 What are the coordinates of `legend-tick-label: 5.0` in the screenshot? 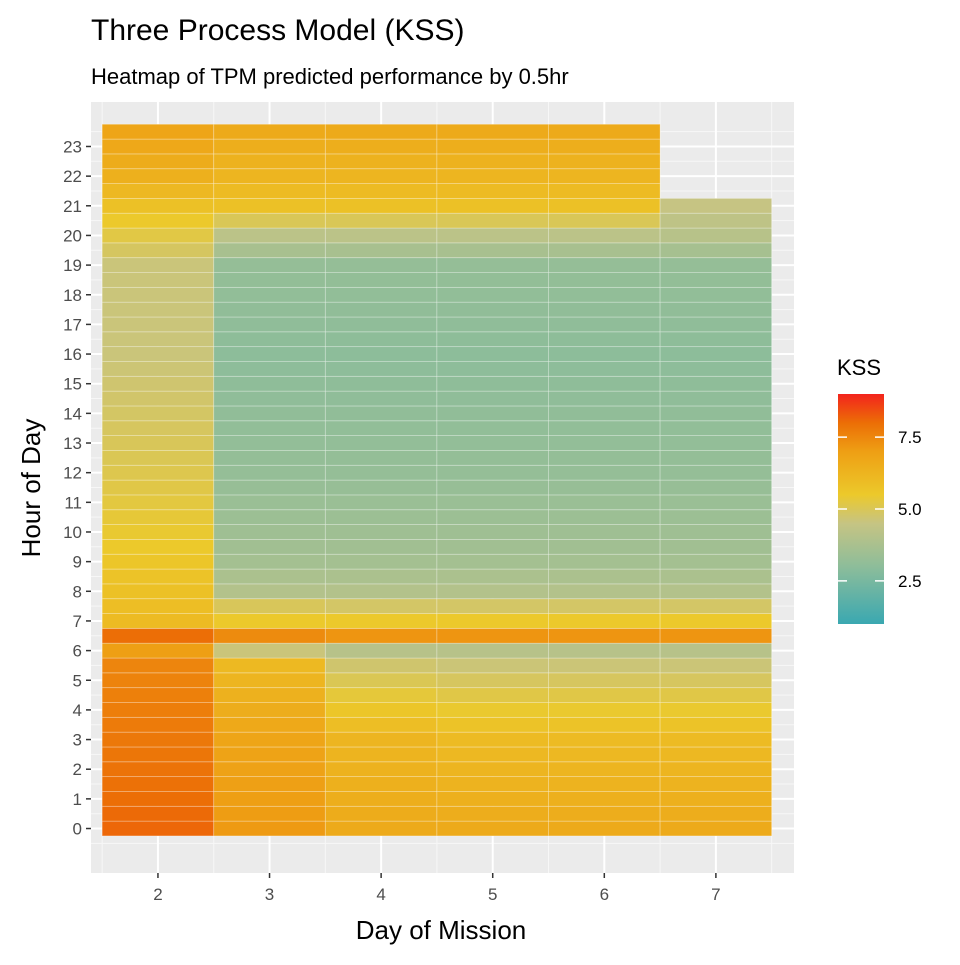 It's located at (910, 509).